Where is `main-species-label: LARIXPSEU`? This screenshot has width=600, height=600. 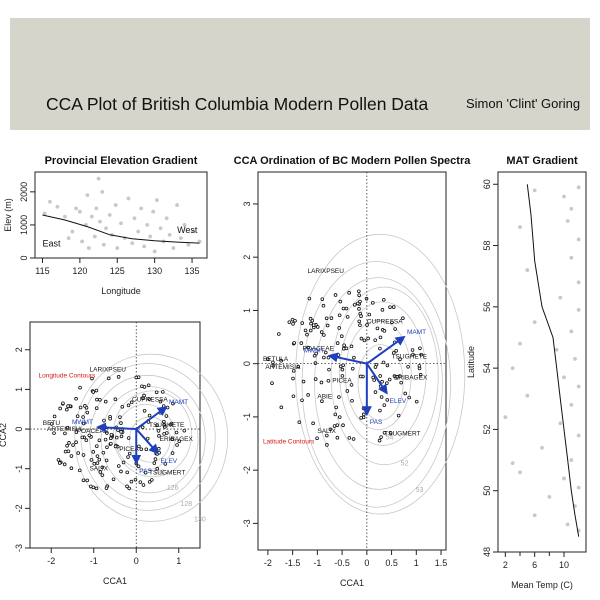
main-species-label: LARIXPSEU is located at coordinates (325, 271).